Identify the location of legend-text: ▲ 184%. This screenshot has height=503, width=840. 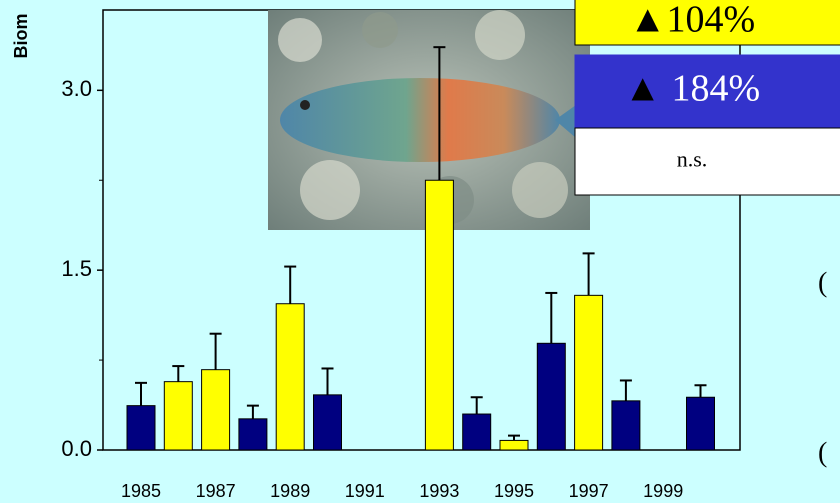
(692, 88).